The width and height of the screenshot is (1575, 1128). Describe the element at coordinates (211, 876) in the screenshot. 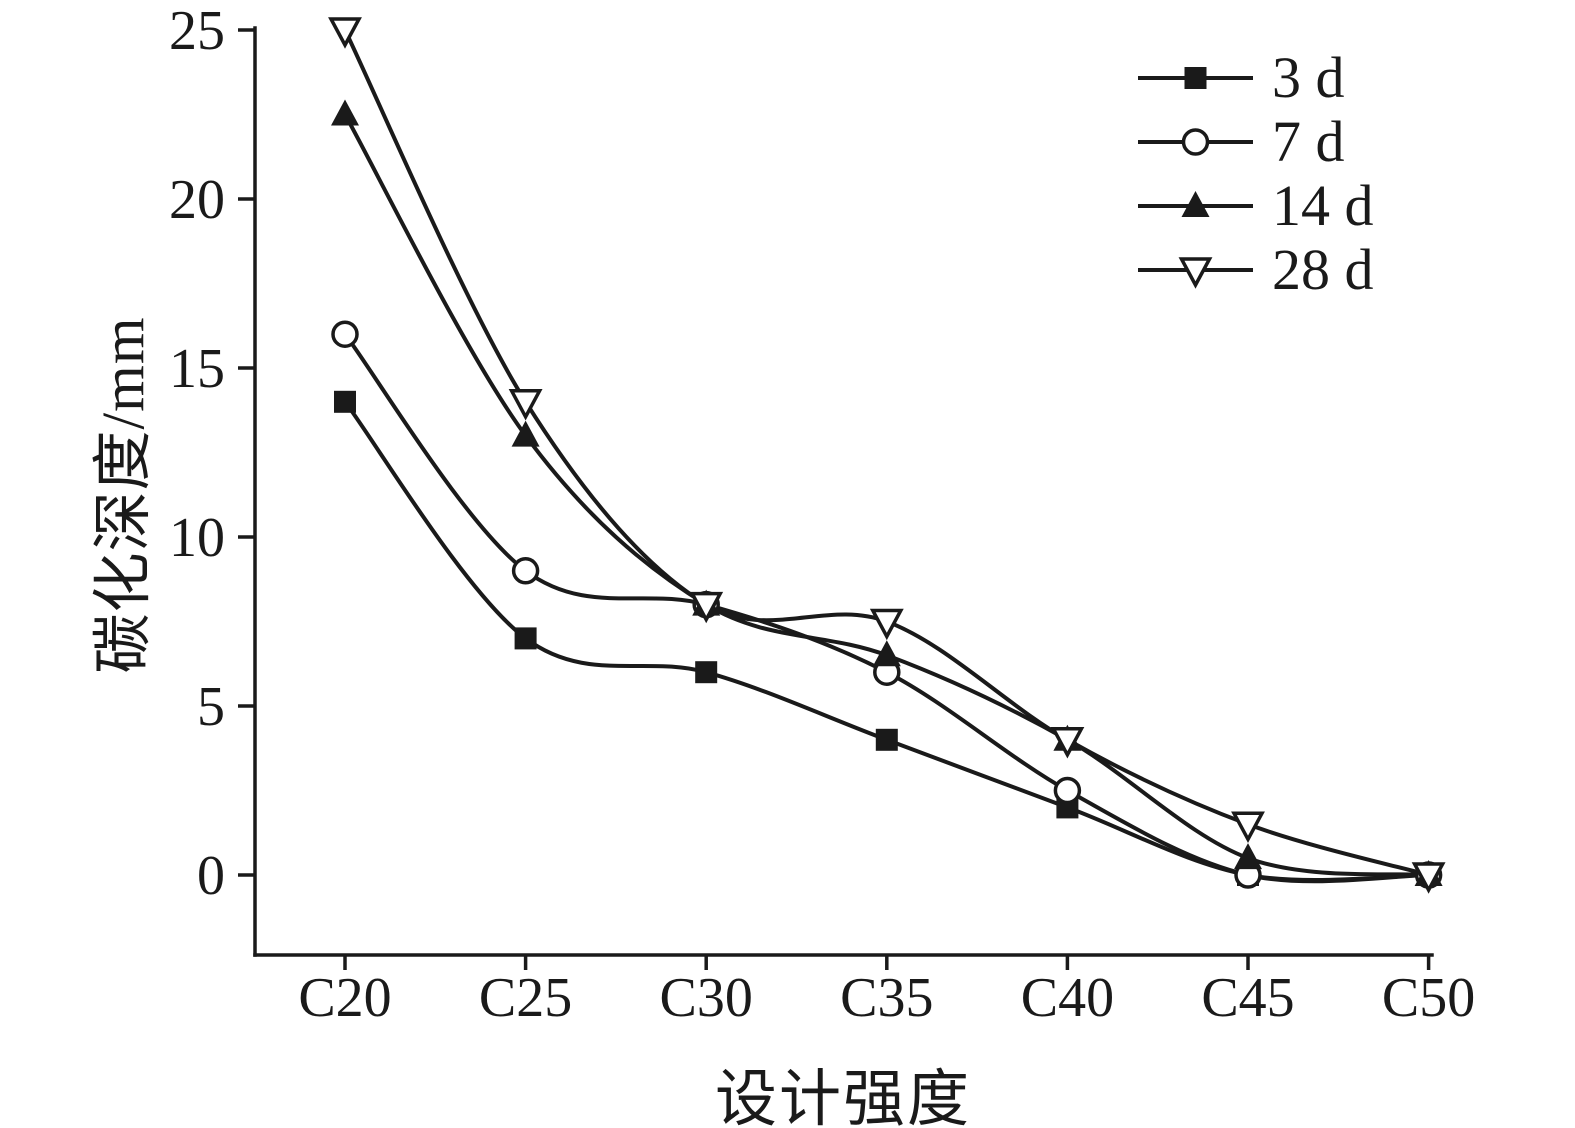

I see `y-tick-label: 0` at that location.